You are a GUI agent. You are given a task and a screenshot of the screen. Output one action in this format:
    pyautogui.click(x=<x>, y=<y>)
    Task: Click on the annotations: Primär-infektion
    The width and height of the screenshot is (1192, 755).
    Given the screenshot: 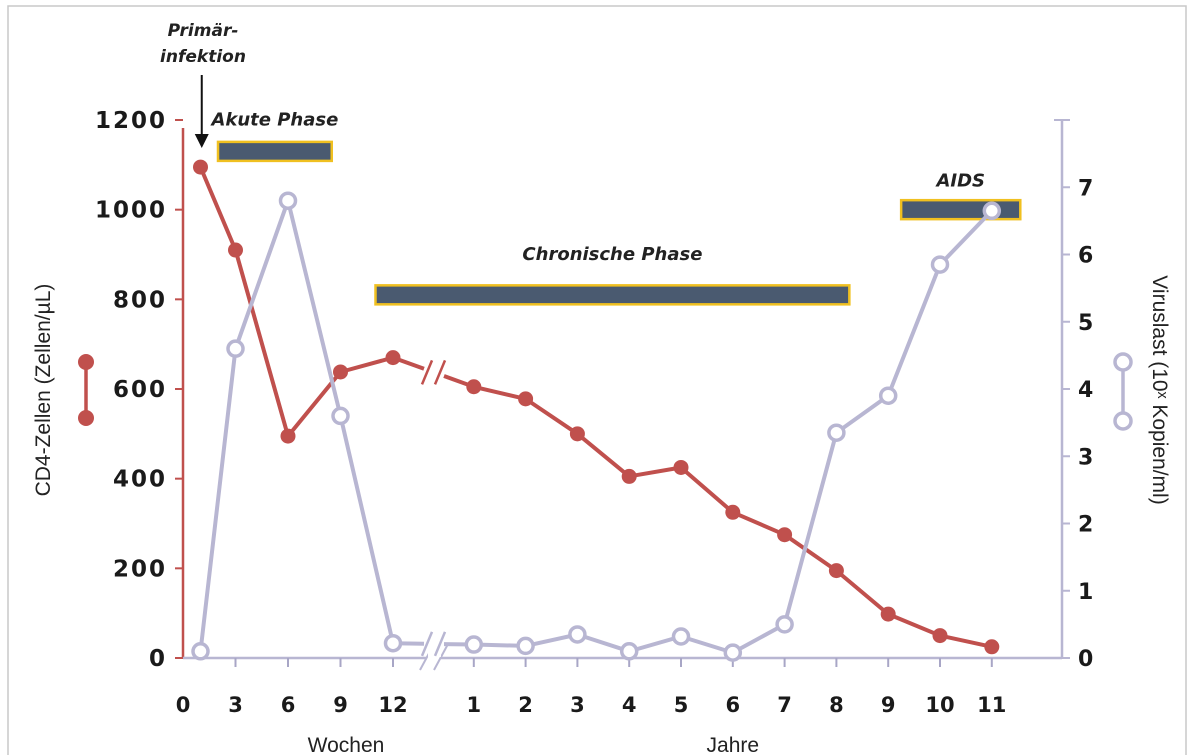 What is the action you would take?
    pyautogui.click(x=203, y=84)
    